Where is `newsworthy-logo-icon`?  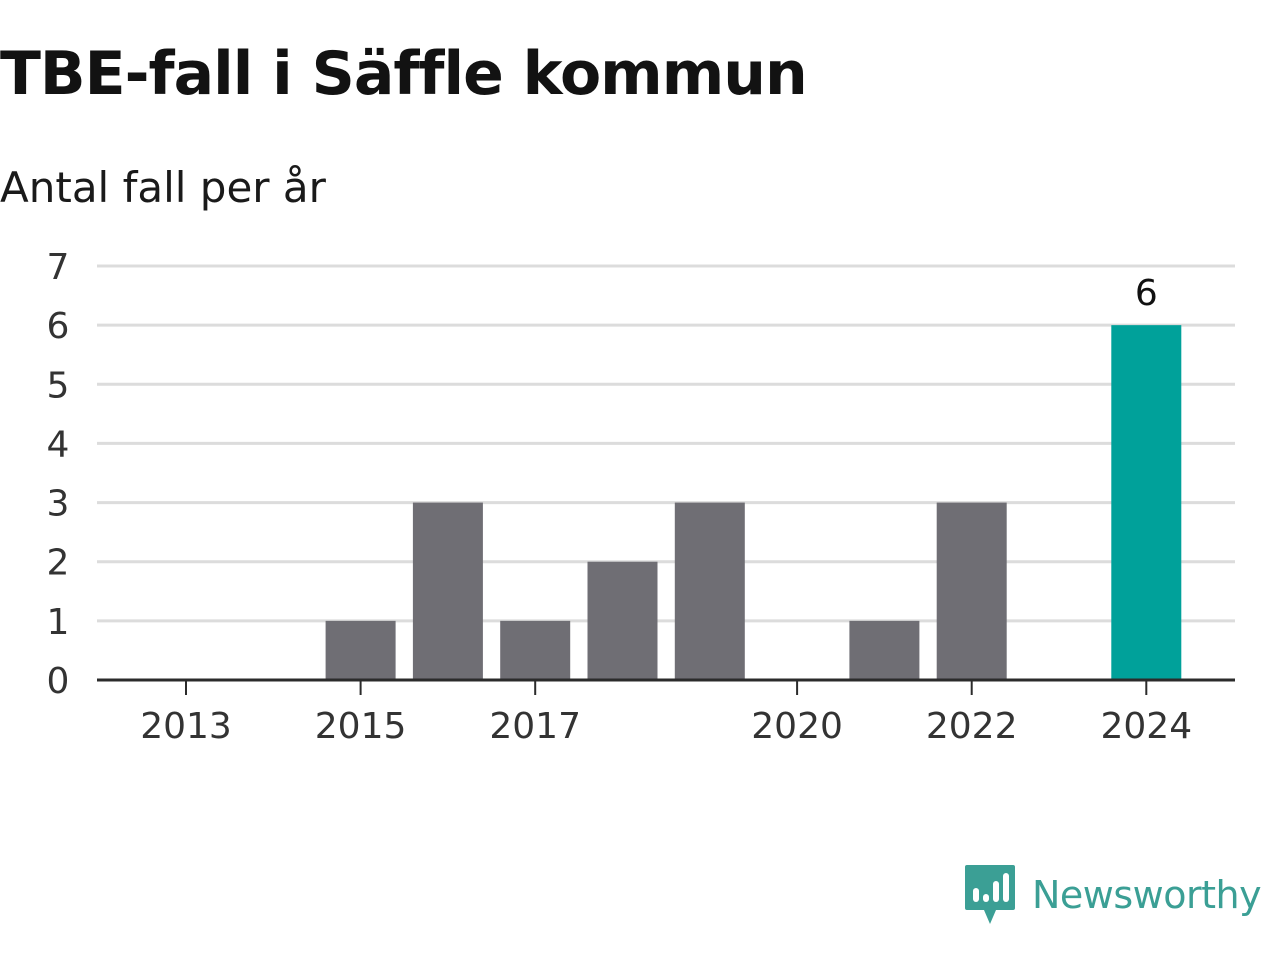 newsworthy-logo-icon is located at coordinates (990, 894).